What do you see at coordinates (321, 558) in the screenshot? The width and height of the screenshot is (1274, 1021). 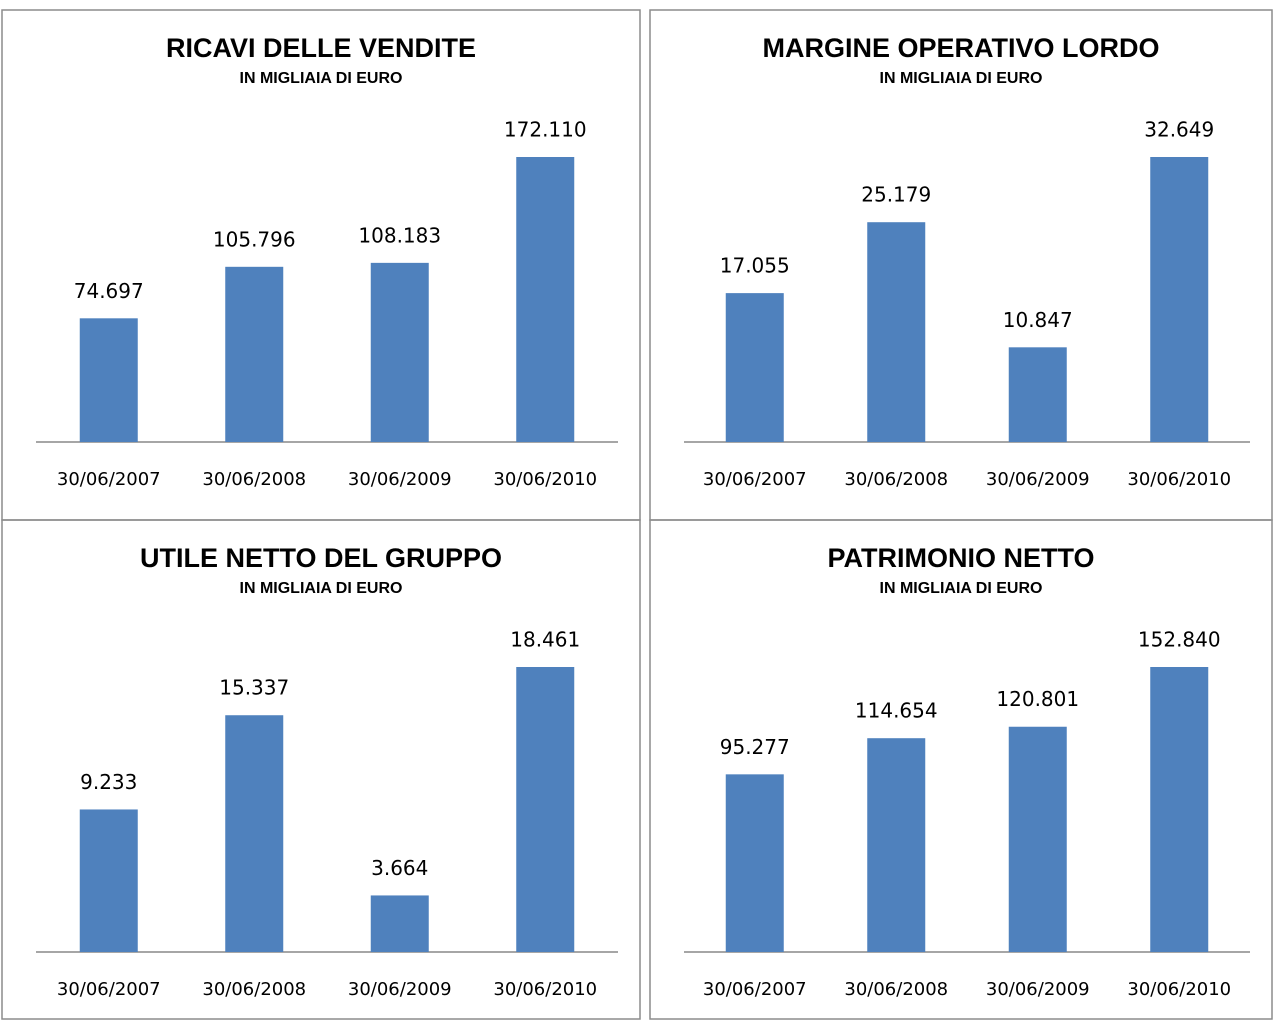 I see `chart-title: UTILE NETTO DEL GRUPPO` at bounding box center [321, 558].